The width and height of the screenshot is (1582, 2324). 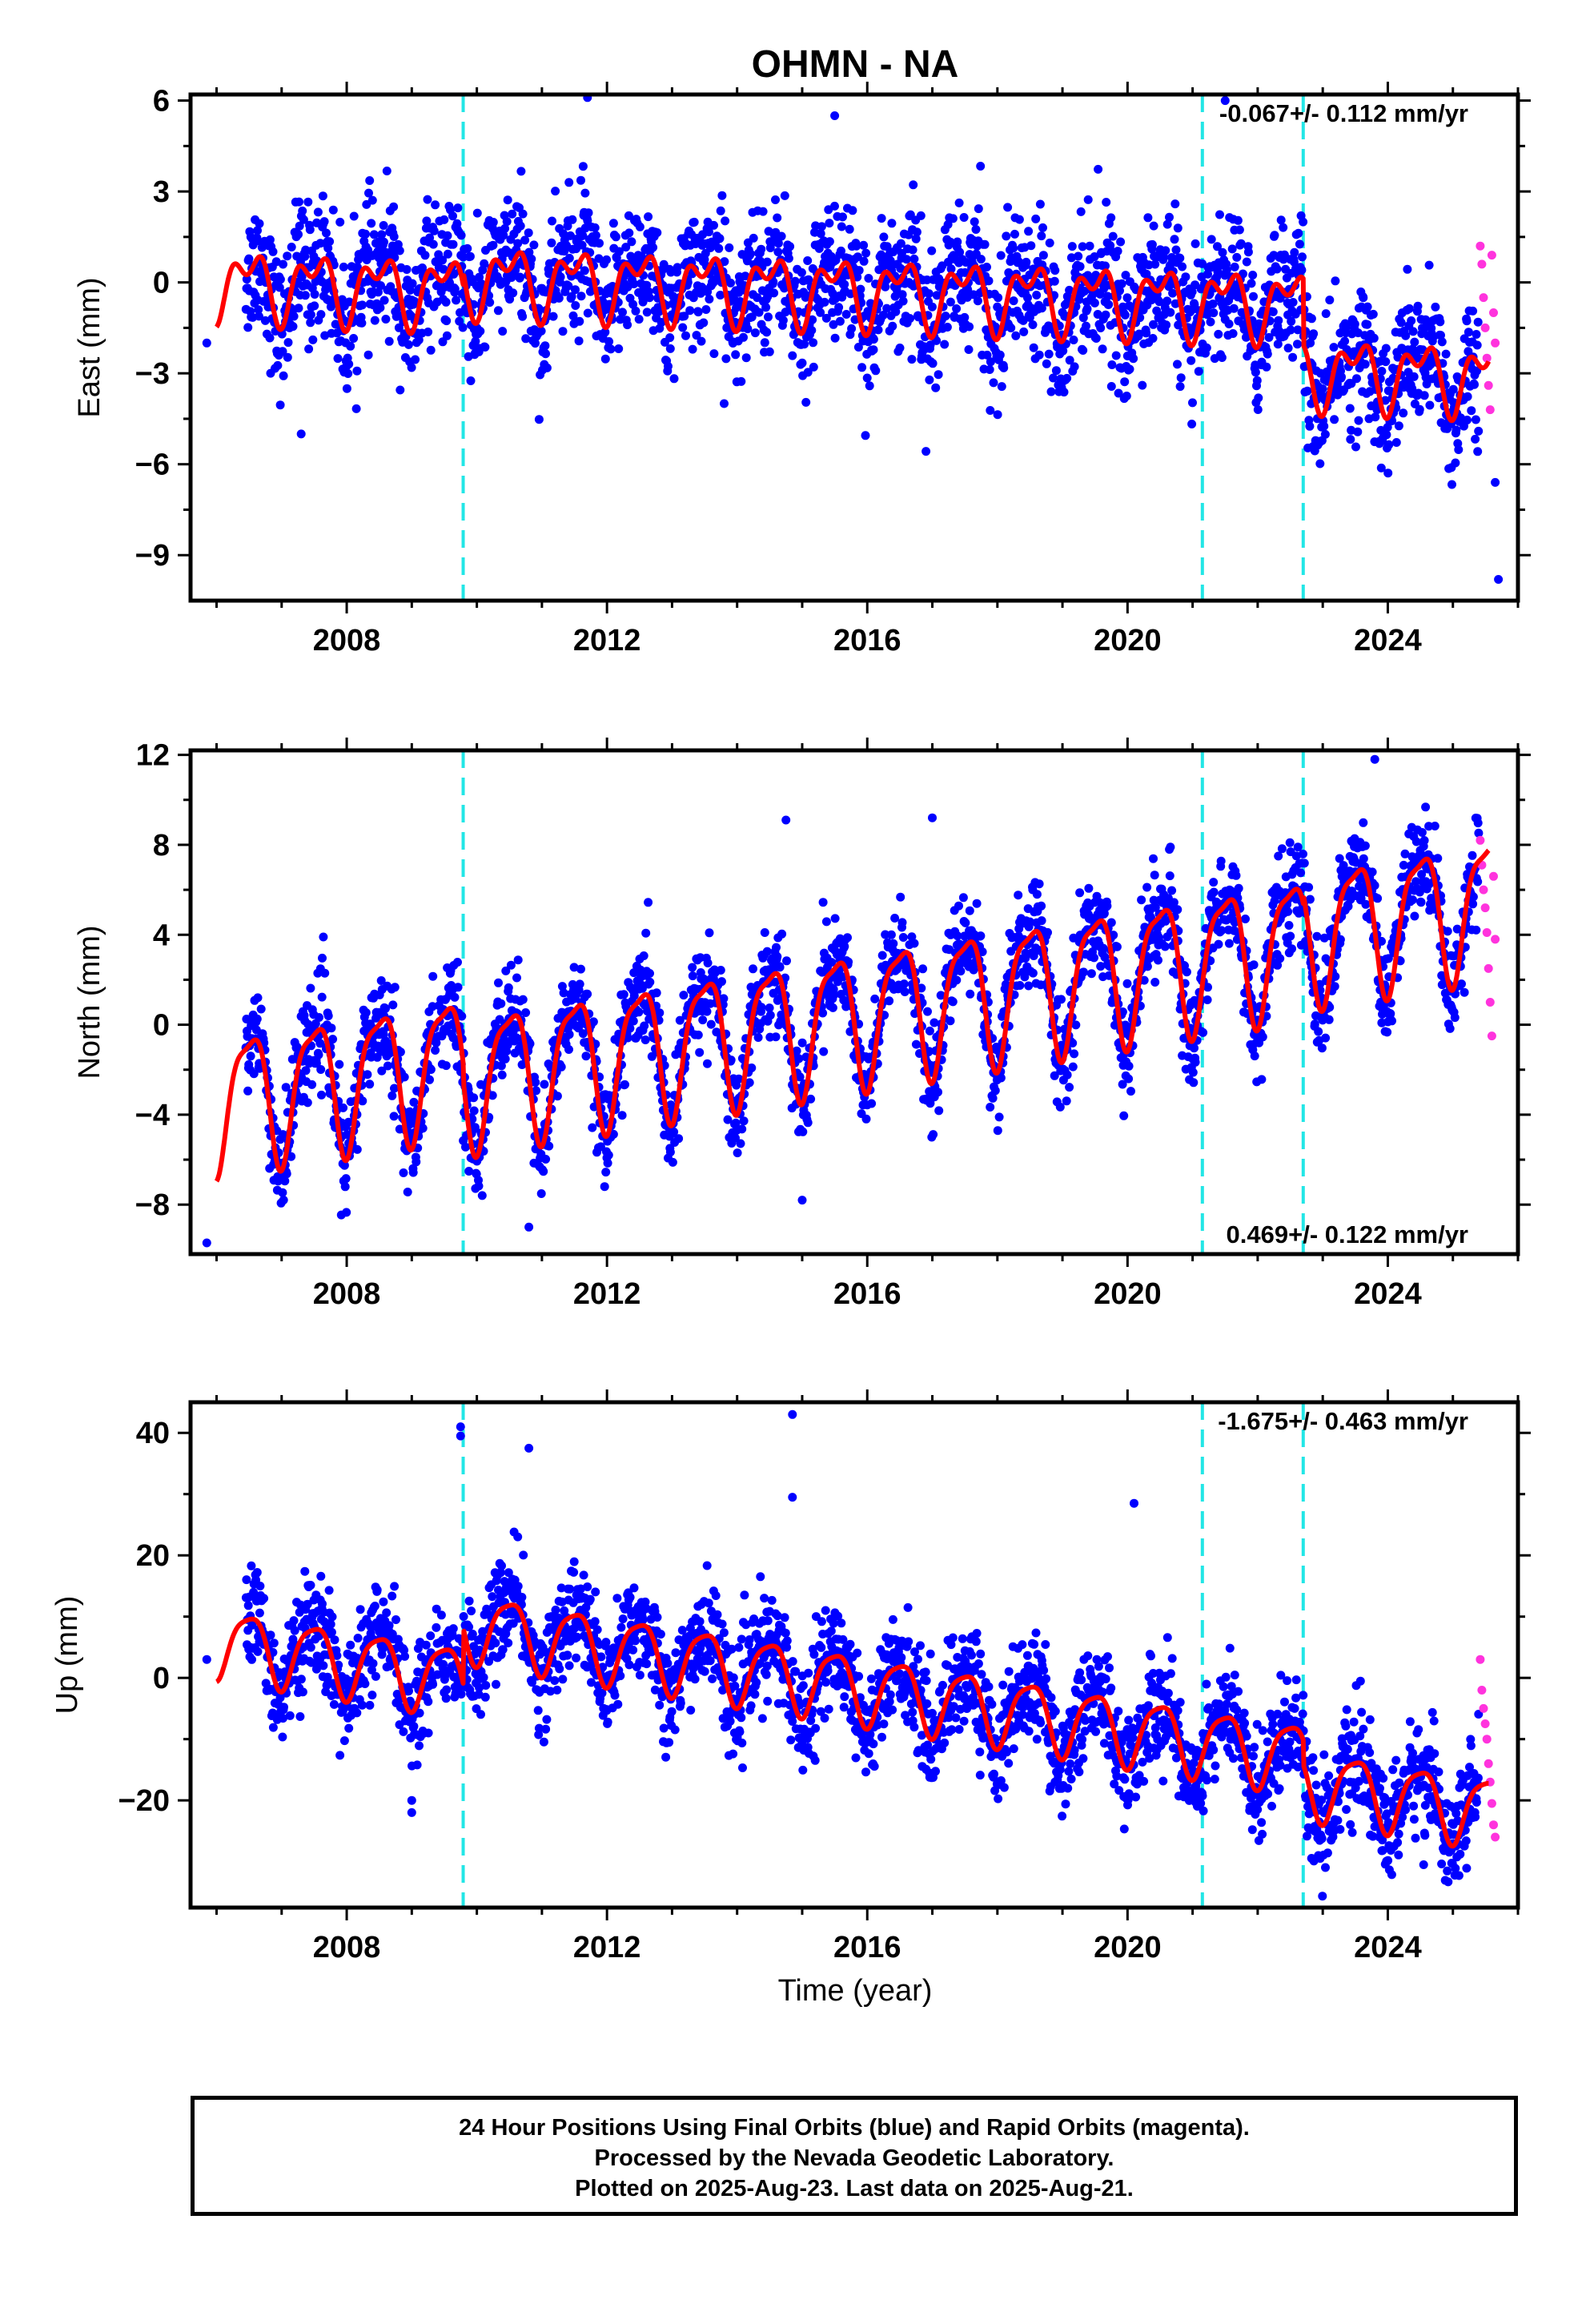 What do you see at coordinates (161, 283) in the screenshot?
I see `y-tick-label: 0` at bounding box center [161, 283].